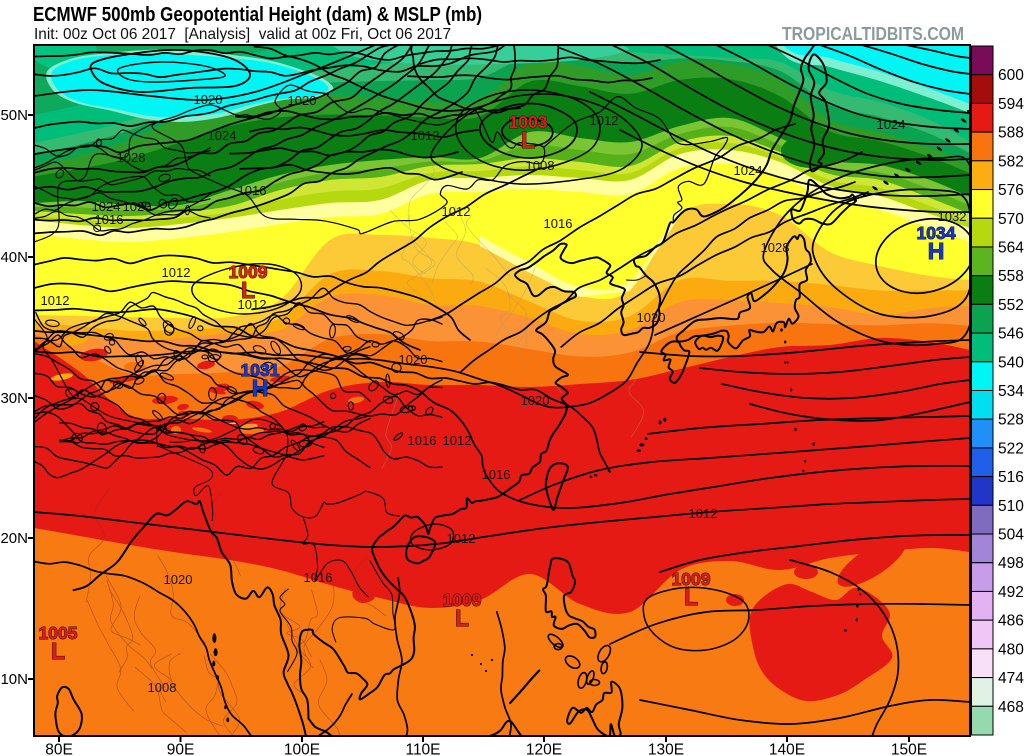  Describe the element at coordinates (1011, 219) in the screenshot. I see `svg-text: 570` at that location.